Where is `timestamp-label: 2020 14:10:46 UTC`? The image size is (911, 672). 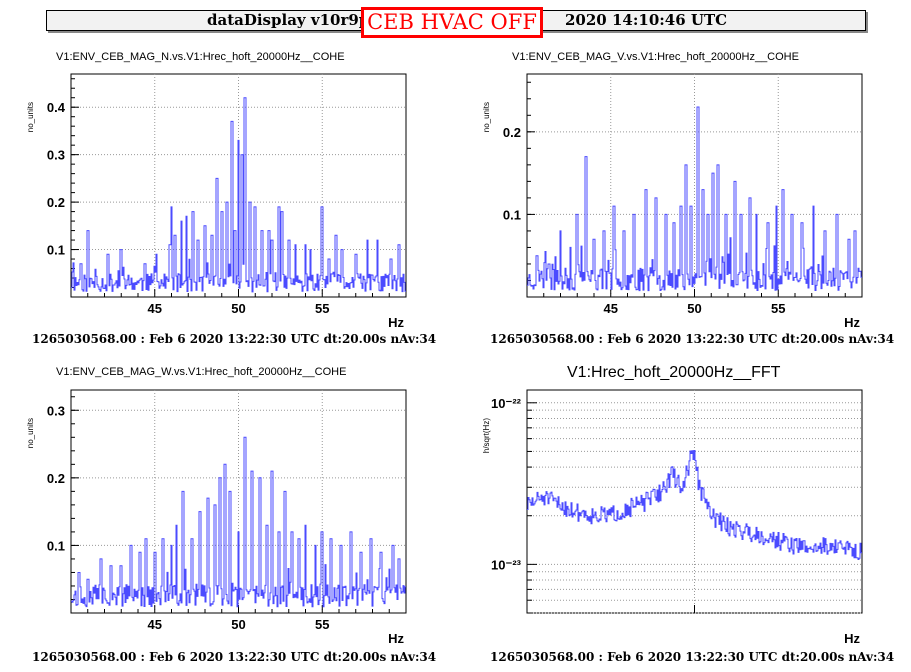
timestamp-label: 2020 14:10:46 UTC is located at coordinates (646, 20).